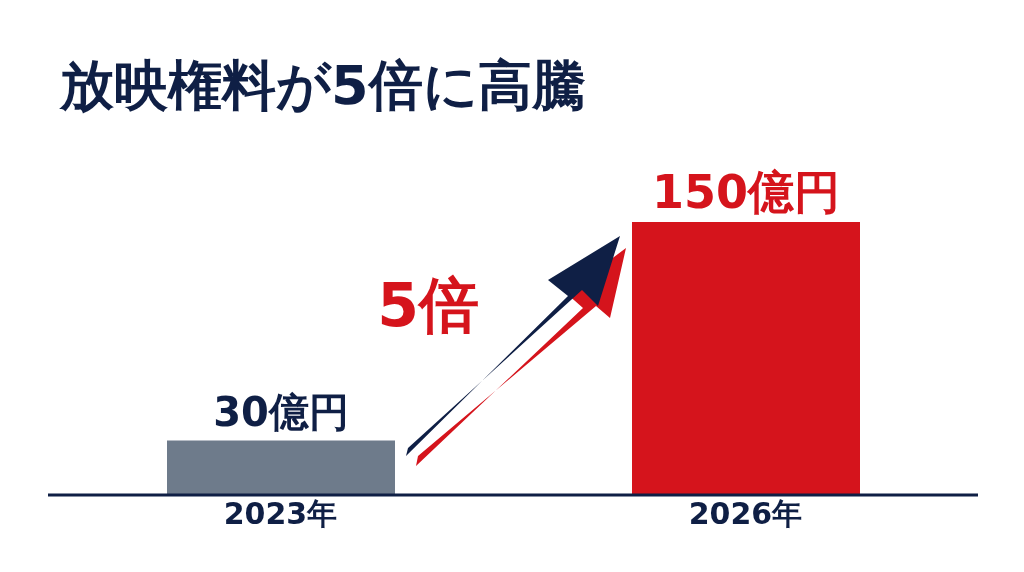 The image size is (1024, 572). Describe the element at coordinates (323, 86) in the screenshot. I see `chart-title: 放映権料が5倍に高騰` at that location.